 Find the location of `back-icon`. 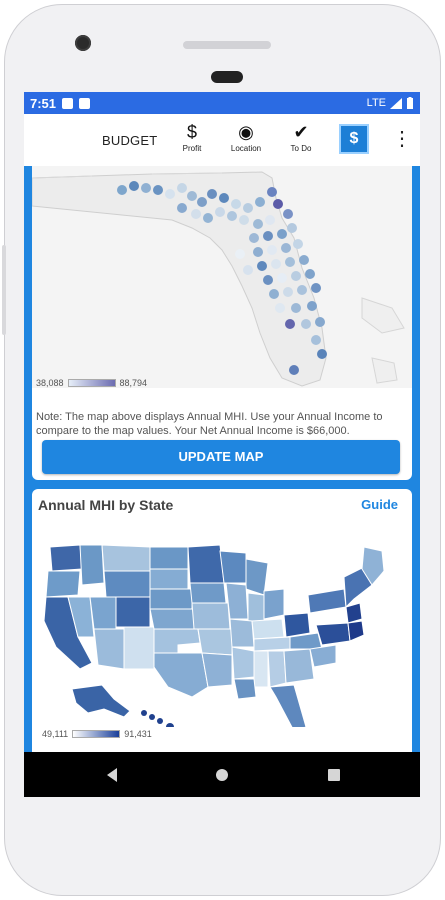

back-icon is located at coordinates (112, 774).